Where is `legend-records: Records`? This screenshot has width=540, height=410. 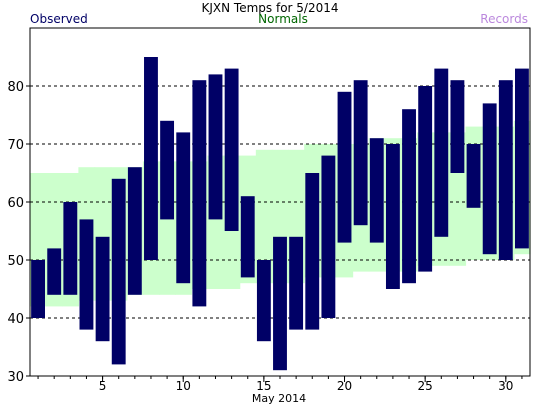
legend-records: Records is located at coordinates (504, 19).